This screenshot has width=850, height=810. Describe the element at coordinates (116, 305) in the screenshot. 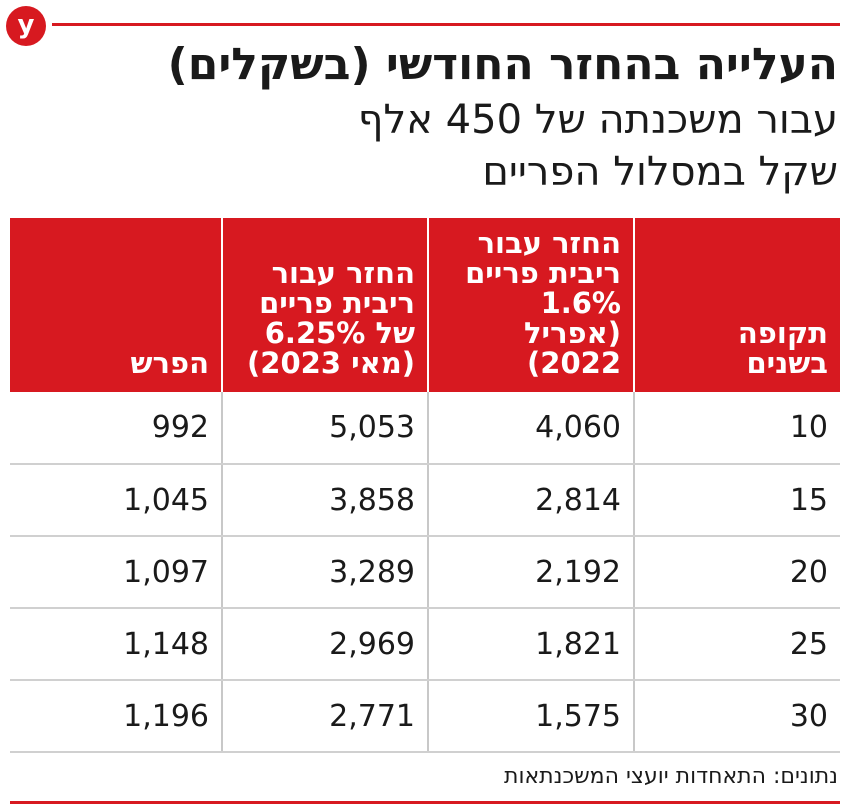

I see `header-difference: הפרש` at that location.